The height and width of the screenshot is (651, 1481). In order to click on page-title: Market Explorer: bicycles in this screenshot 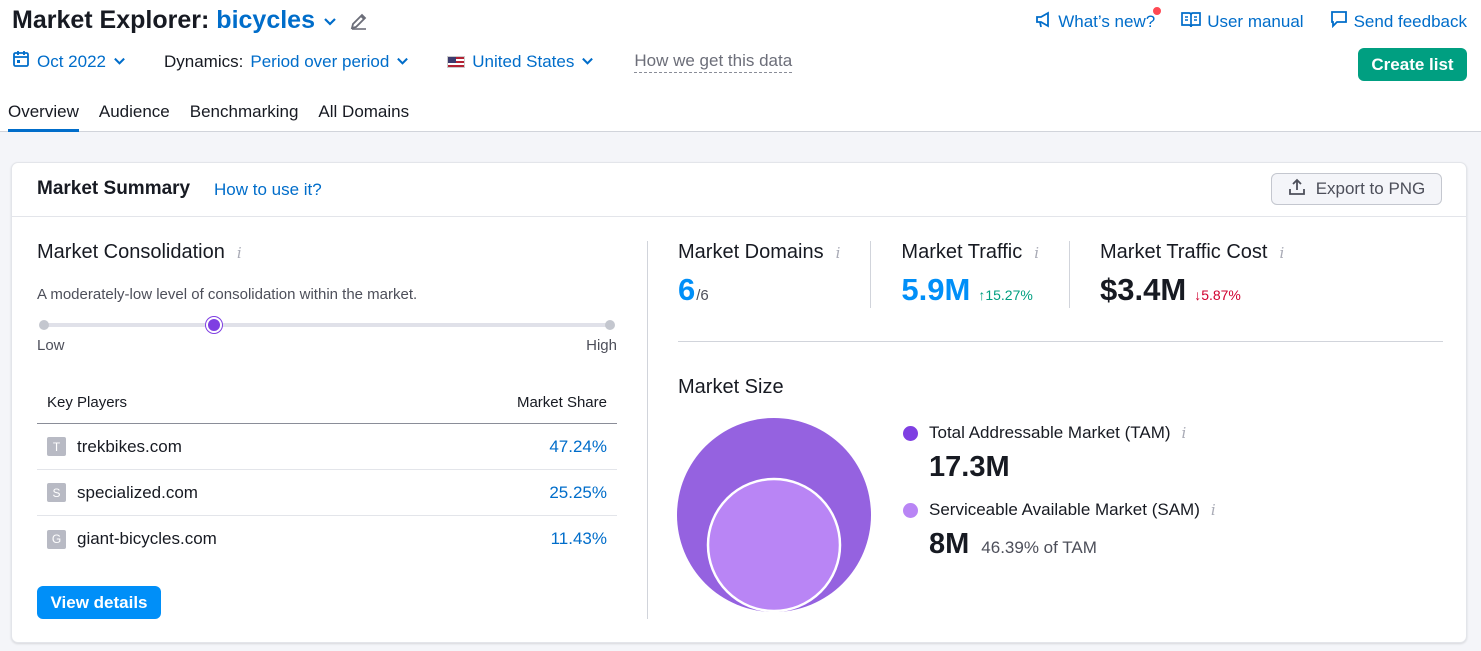, I will do `click(190, 20)`.